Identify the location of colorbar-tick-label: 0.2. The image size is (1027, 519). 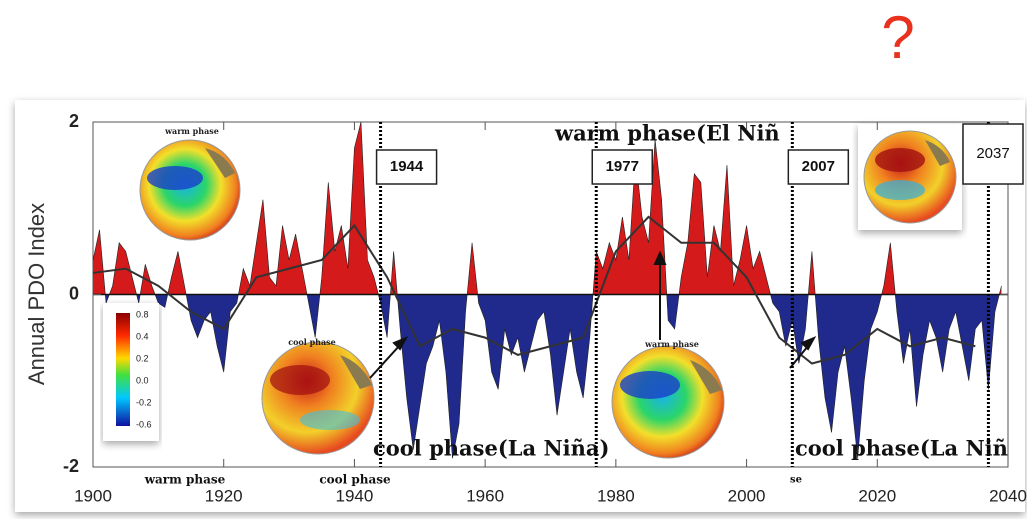
(142, 358).